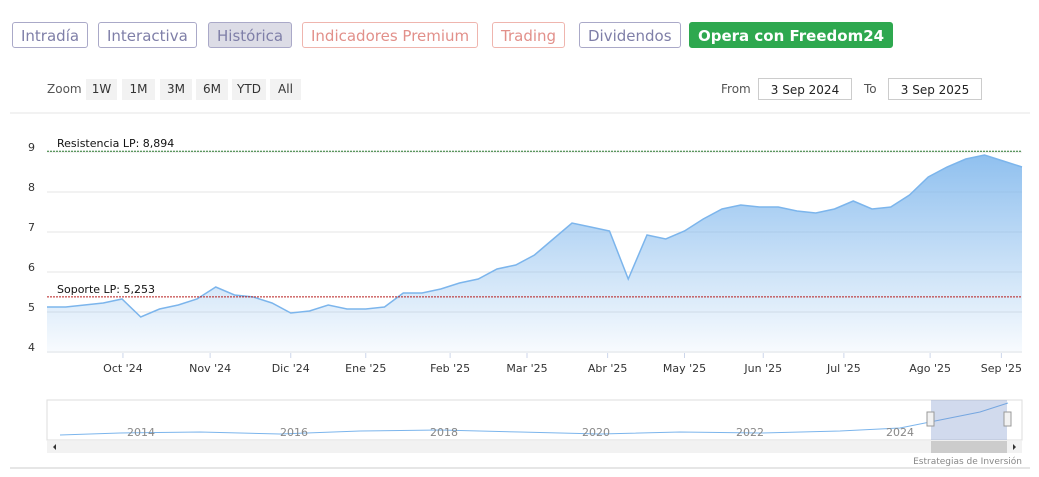  What do you see at coordinates (176, 89) in the screenshot?
I see `zoom-button: 3M` at bounding box center [176, 89].